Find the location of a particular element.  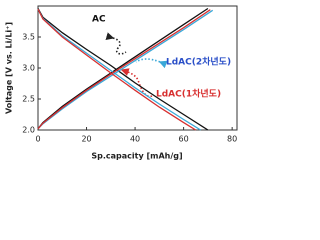

series-label: AC is located at coordinates (99, 20).